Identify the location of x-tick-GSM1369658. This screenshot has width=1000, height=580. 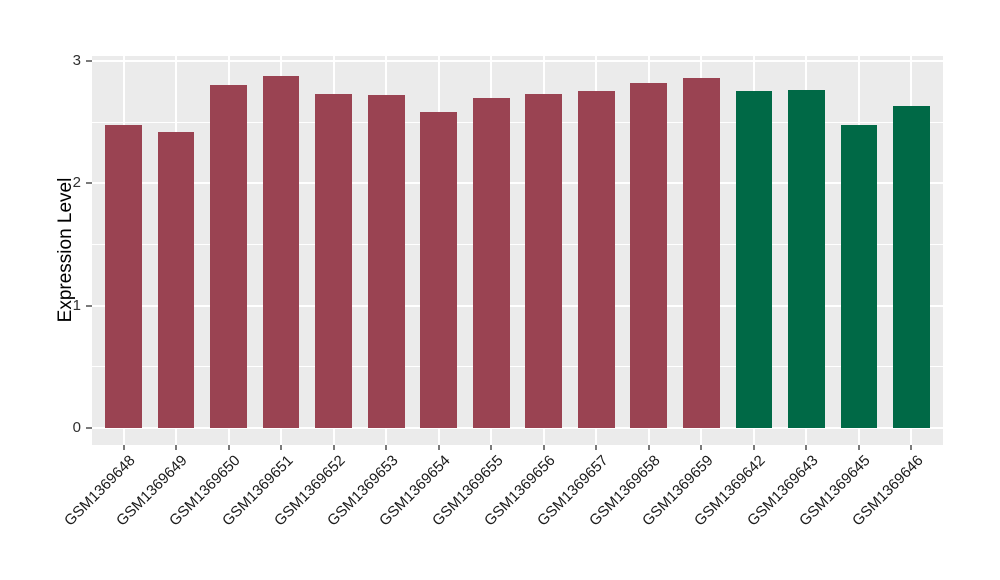
(648, 447).